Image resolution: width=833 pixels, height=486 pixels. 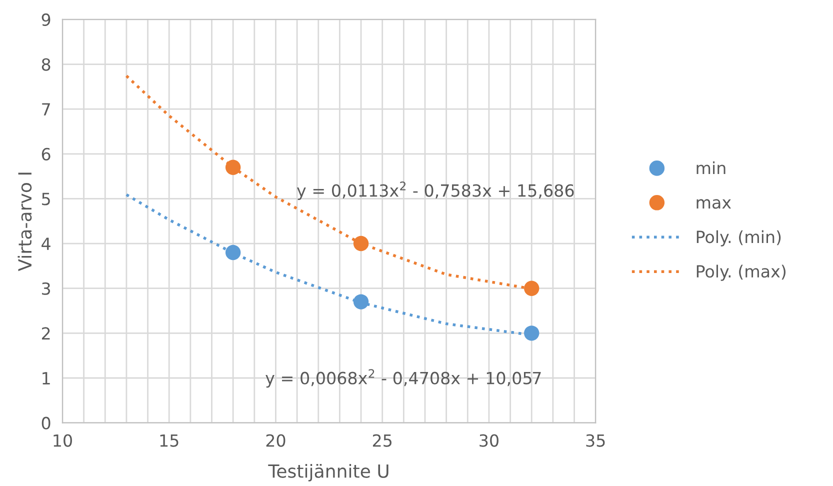 What do you see at coordinates (46, 333) in the screenshot?
I see `y-tick-label: 2` at bounding box center [46, 333].